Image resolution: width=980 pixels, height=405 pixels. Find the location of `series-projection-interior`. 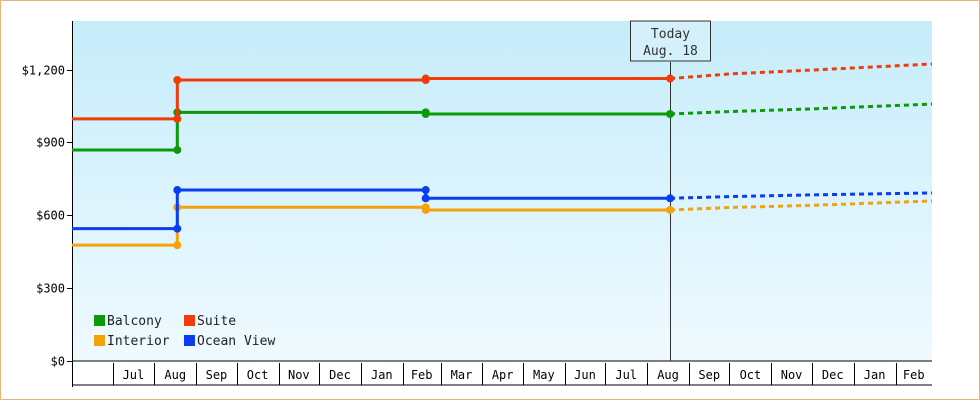

series-projection-interior is located at coordinates (801, 205).